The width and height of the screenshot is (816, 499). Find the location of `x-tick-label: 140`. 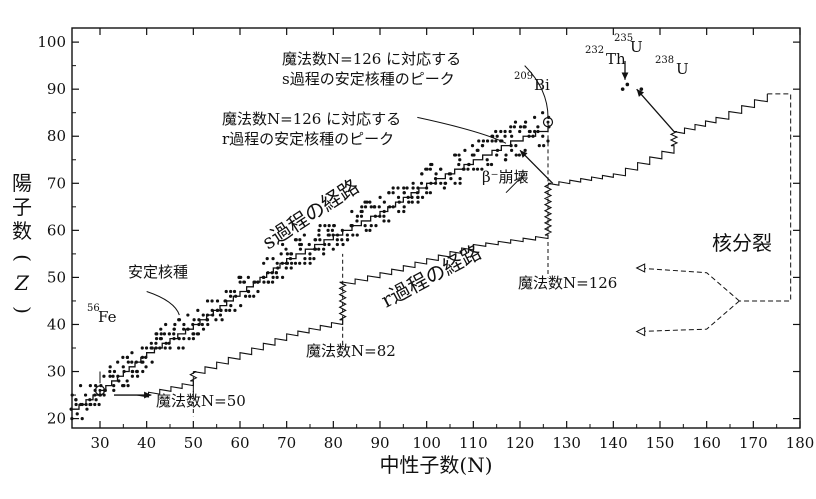

x-tick-label: 140 is located at coordinates (613, 443).